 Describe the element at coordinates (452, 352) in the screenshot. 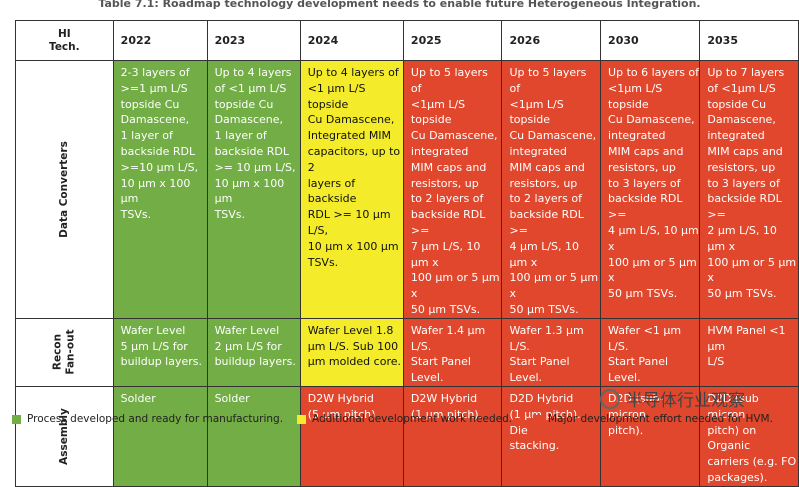

I see `cell: Wafer 1.4 µm L/S. Start Panel Level.` at that location.